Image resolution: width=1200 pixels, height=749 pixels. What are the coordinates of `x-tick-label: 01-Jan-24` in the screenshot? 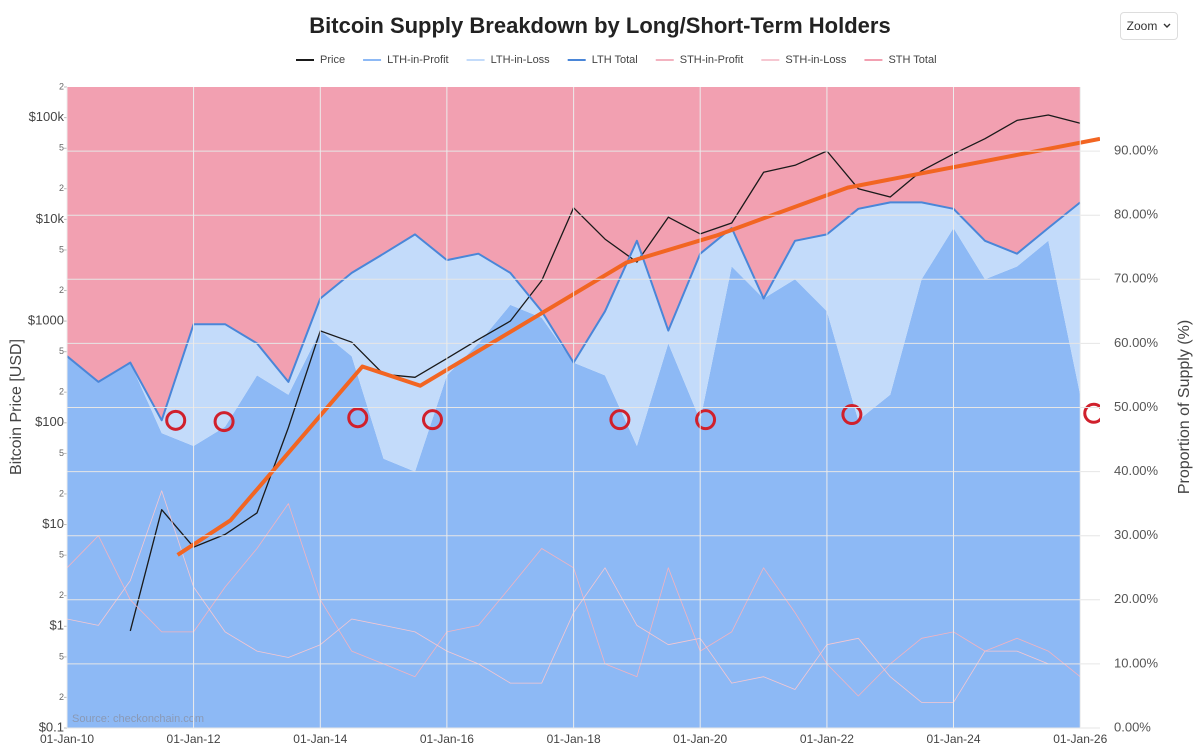 It's located at (953, 739).